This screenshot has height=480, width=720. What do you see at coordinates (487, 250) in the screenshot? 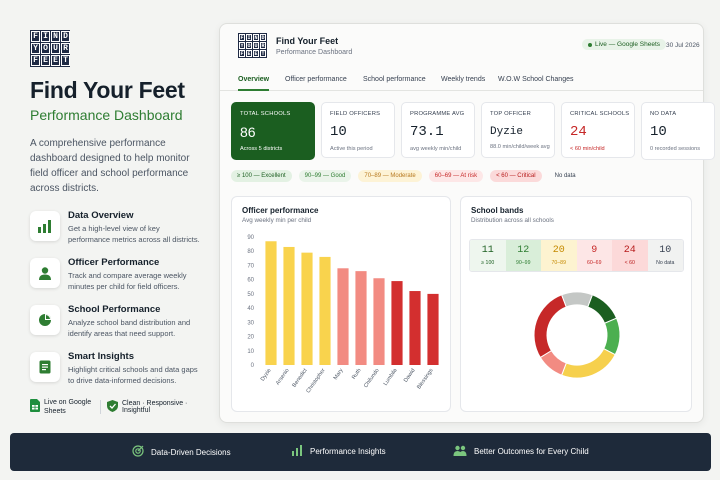
I see `band-count: 11` at bounding box center [487, 250].